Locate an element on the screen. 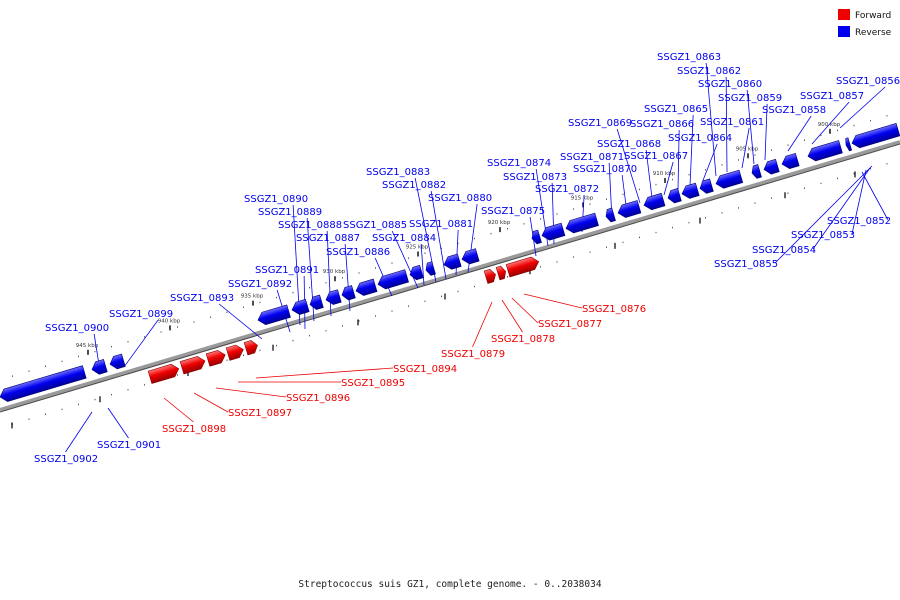  gene-label: SSGZ1_0875 is located at coordinates (513, 211).